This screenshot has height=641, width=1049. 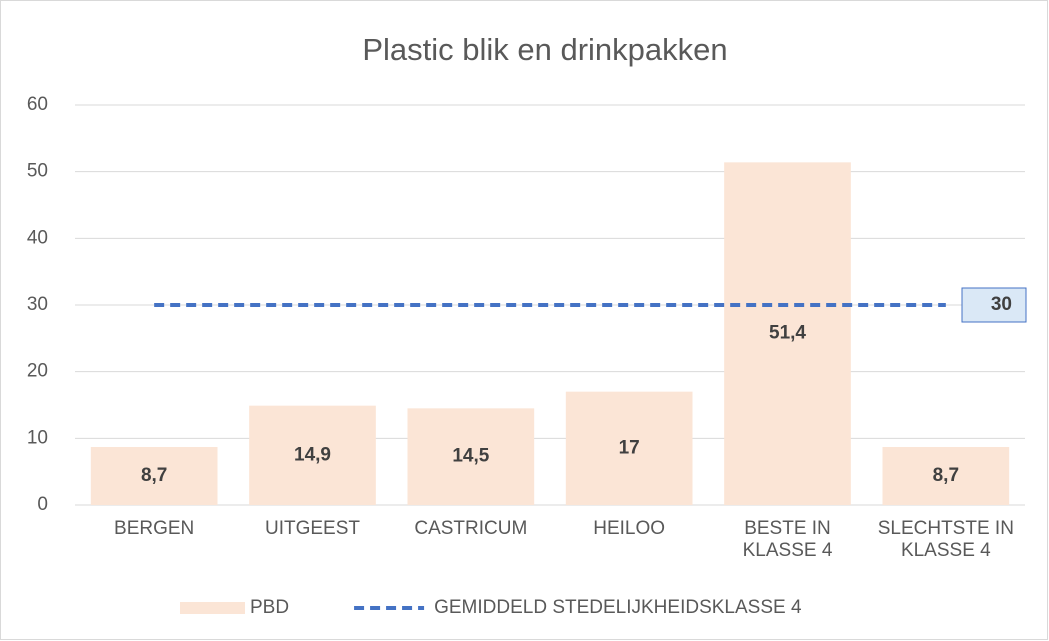 I want to click on data-label-box, so click(x=994, y=305).